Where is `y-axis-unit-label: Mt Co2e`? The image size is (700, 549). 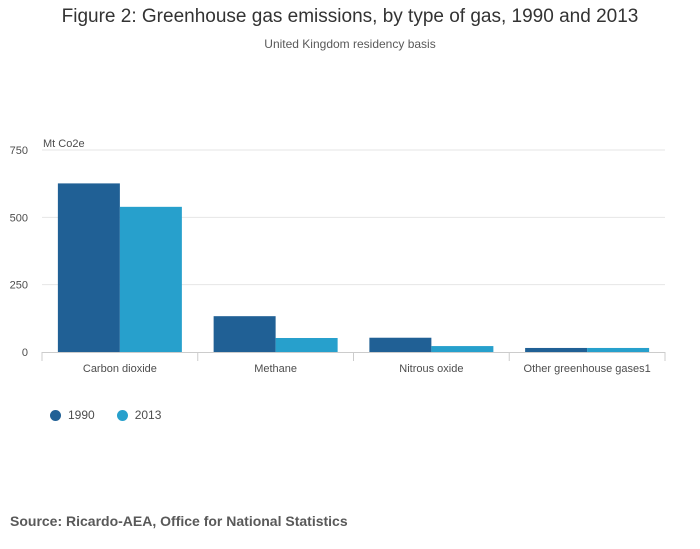 y-axis-unit-label: Mt Co2e is located at coordinates (64, 144).